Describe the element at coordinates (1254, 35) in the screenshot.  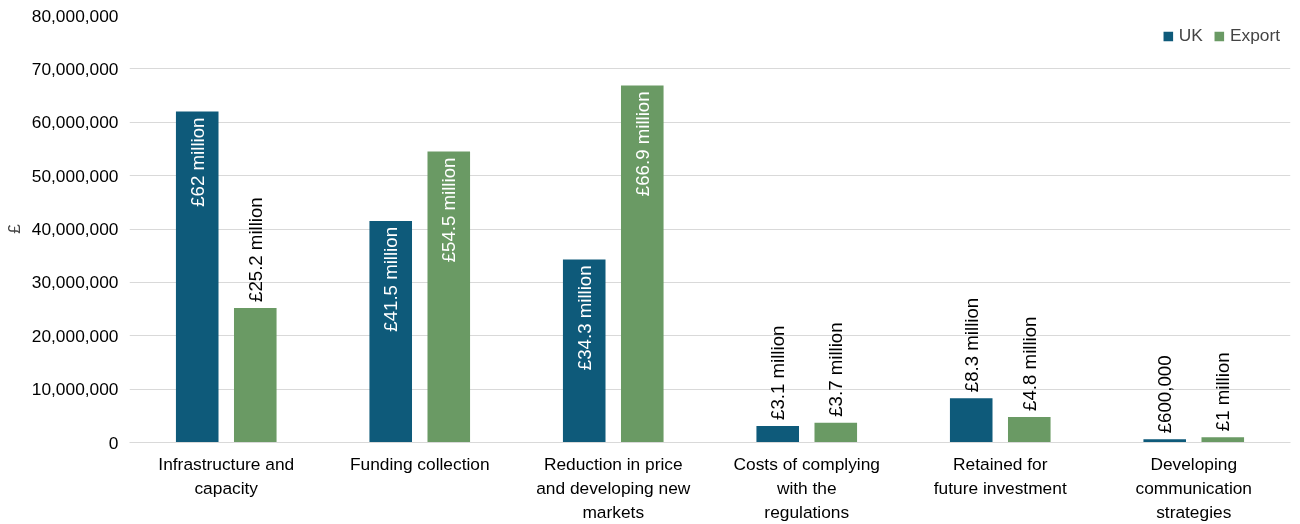
I see `legend-label: Export` at that location.